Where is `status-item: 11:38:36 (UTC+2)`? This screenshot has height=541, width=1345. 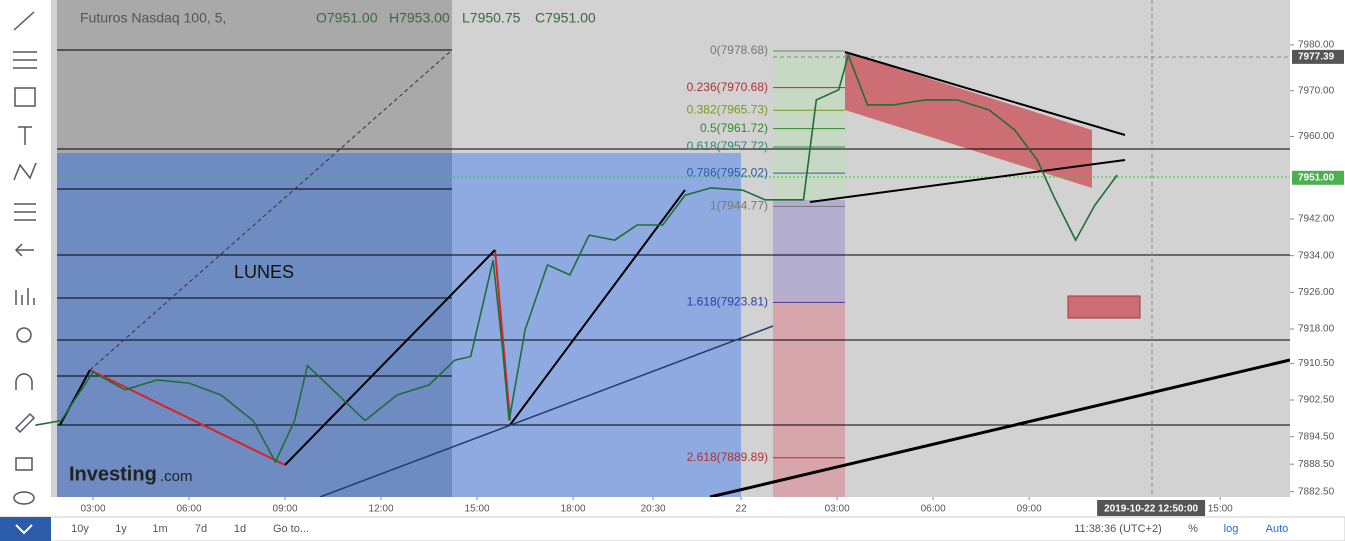 status-item: 11:38:36 (UTC+2) is located at coordinates (1118, 529).